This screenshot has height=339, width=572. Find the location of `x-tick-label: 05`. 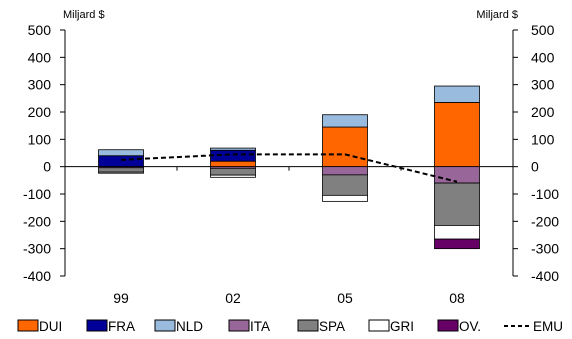

x-tick-label: 05 is located at coordinates (345, 298).